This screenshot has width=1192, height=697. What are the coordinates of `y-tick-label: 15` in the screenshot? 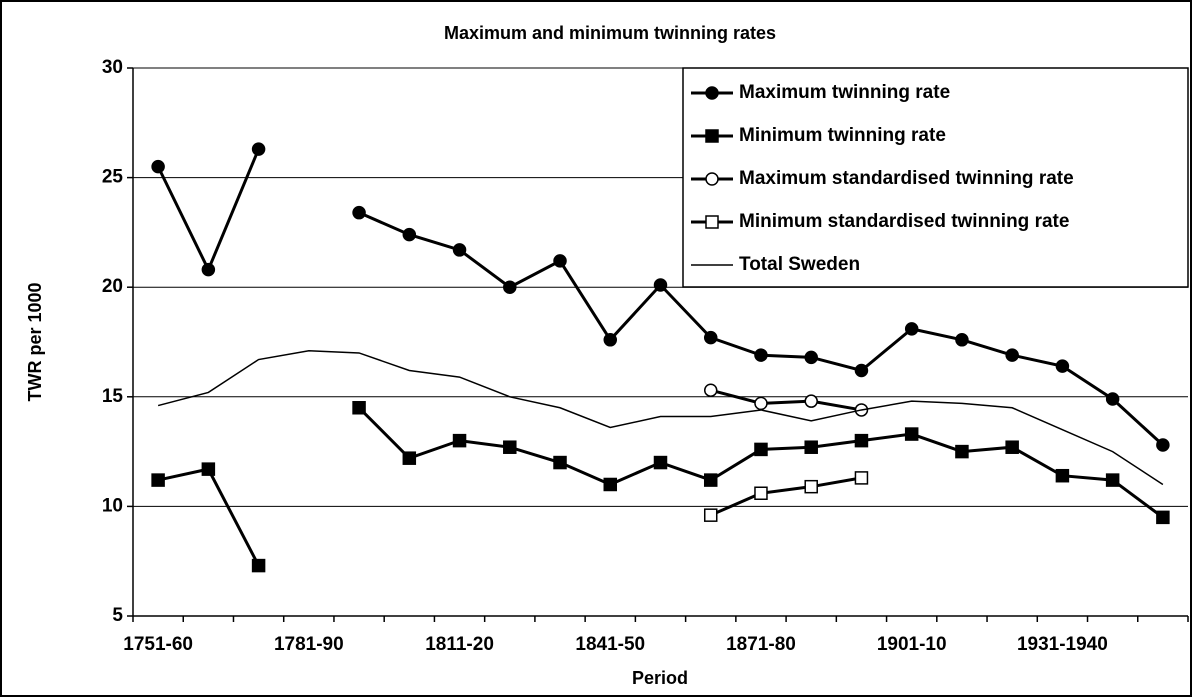 It's located at (113, 396).